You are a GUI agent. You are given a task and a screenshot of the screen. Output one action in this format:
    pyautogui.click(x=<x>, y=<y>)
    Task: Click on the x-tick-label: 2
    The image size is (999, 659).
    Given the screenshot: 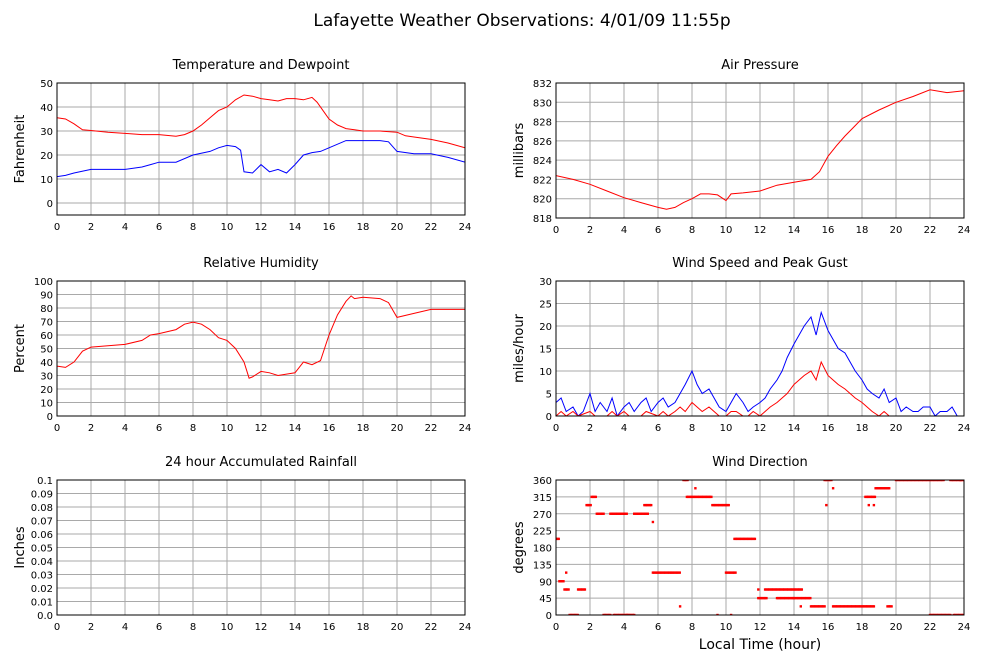 What is the action you would take?
    pyautogui.click(x=91, y=428)
    